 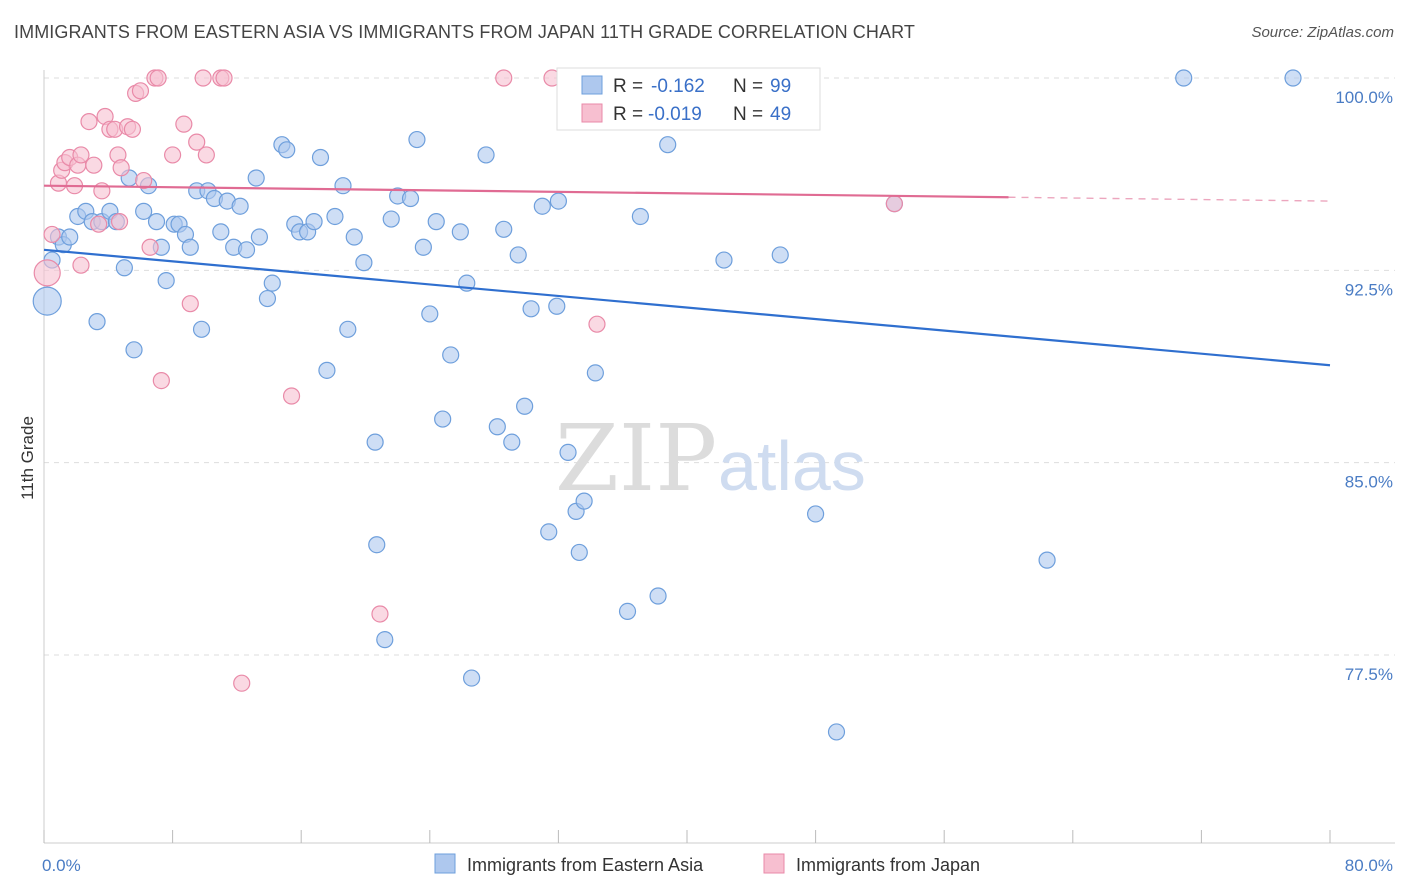 What do you see at coordinates (675, 114) in the screenshot?
I see `stats-pink-r-value: -0.019` at bounding box center [675, 114].